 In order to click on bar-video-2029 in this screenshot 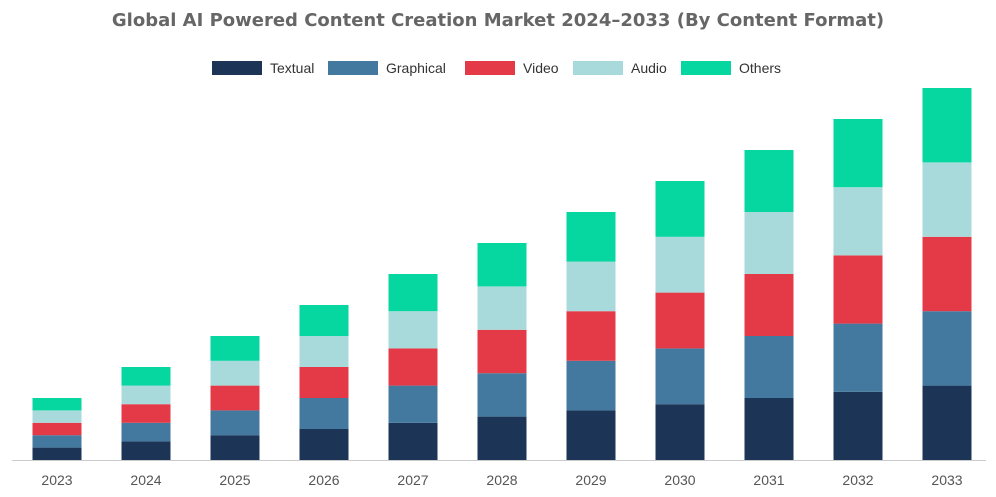, I will do `click(591, 336)`.